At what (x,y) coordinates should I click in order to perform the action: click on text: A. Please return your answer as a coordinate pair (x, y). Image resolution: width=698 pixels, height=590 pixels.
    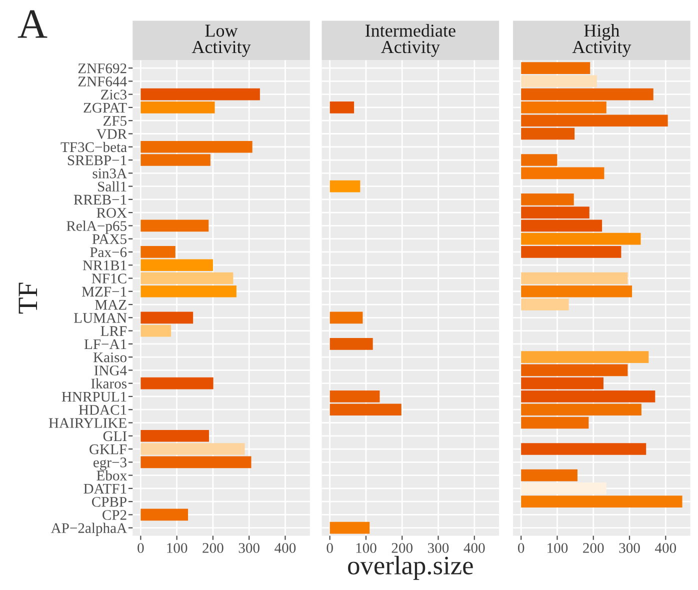
    Looking at the image, I should click on (33, 24).